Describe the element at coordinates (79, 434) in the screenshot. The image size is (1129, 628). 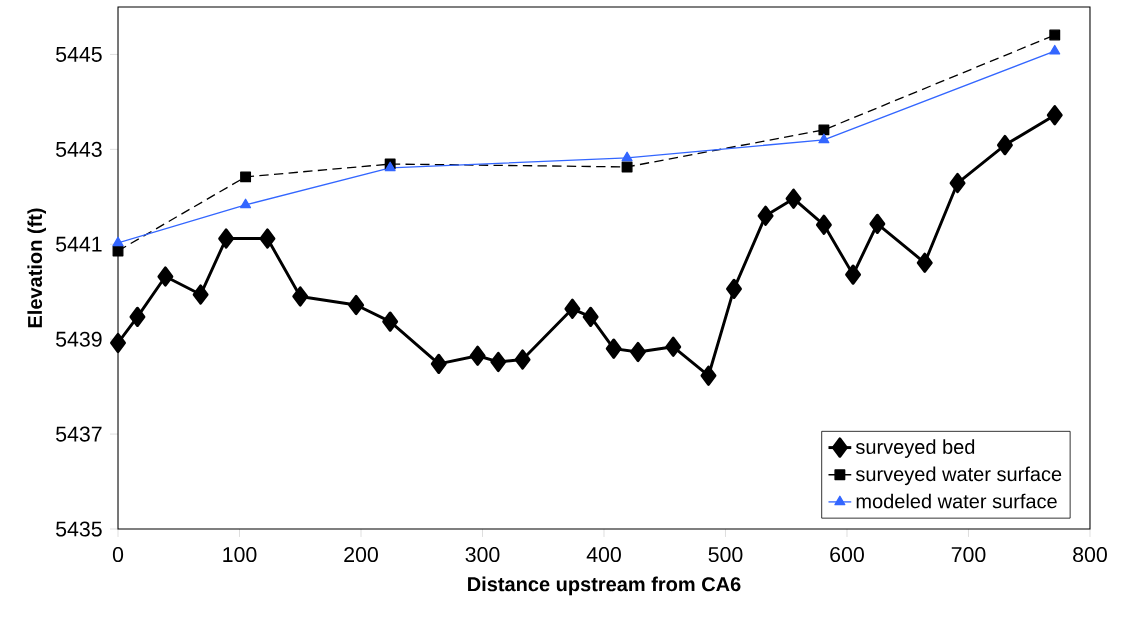
I see `y-tick-label: 5437` at that location.